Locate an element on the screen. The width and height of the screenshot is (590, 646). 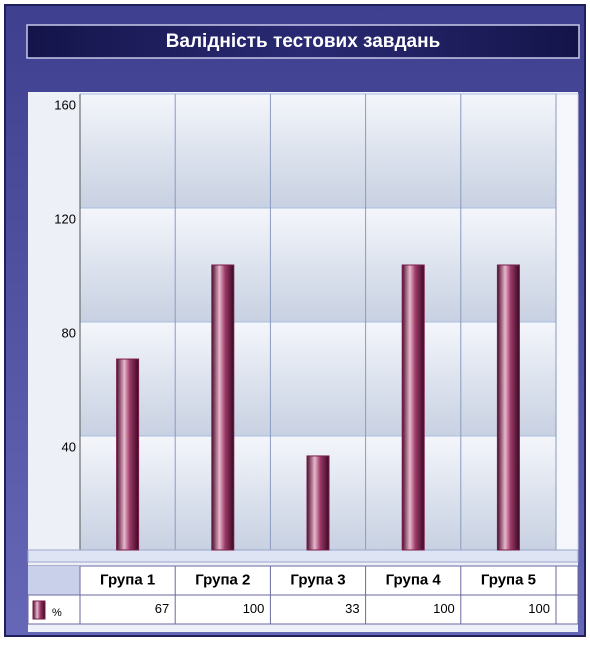
x-tick-label: Група 1 is located at coordinates (127, 579).